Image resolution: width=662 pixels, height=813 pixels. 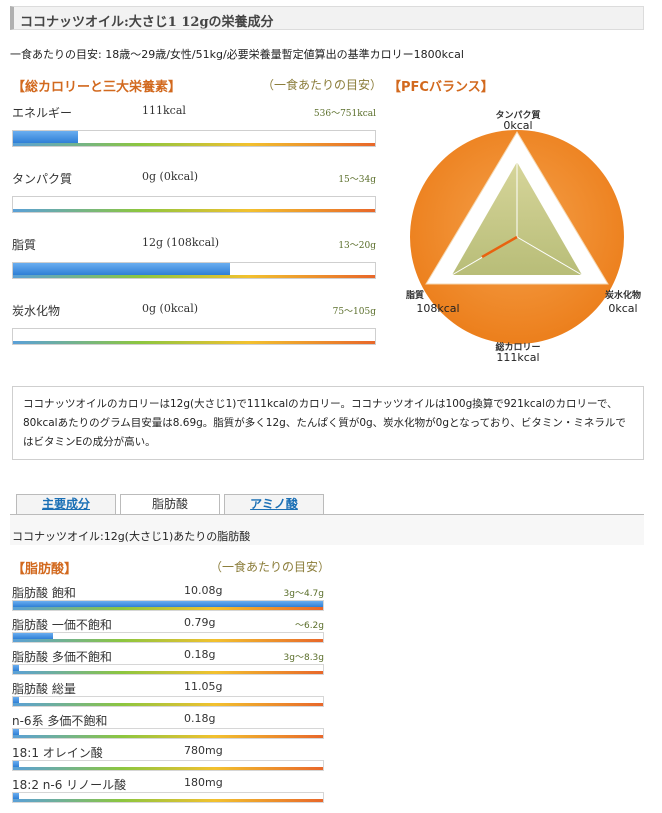 What do you see at coordinates (170, 504) in the screenshot?
I see `tab-fatty-acids: 脂肪酸` at bounding box center [170, 504].